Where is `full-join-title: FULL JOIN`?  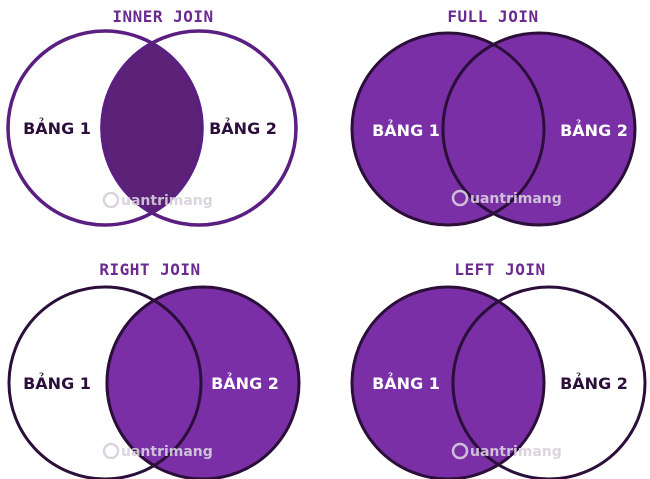
full-join-title: FULL JOIN is located at coordinates (492, 16).